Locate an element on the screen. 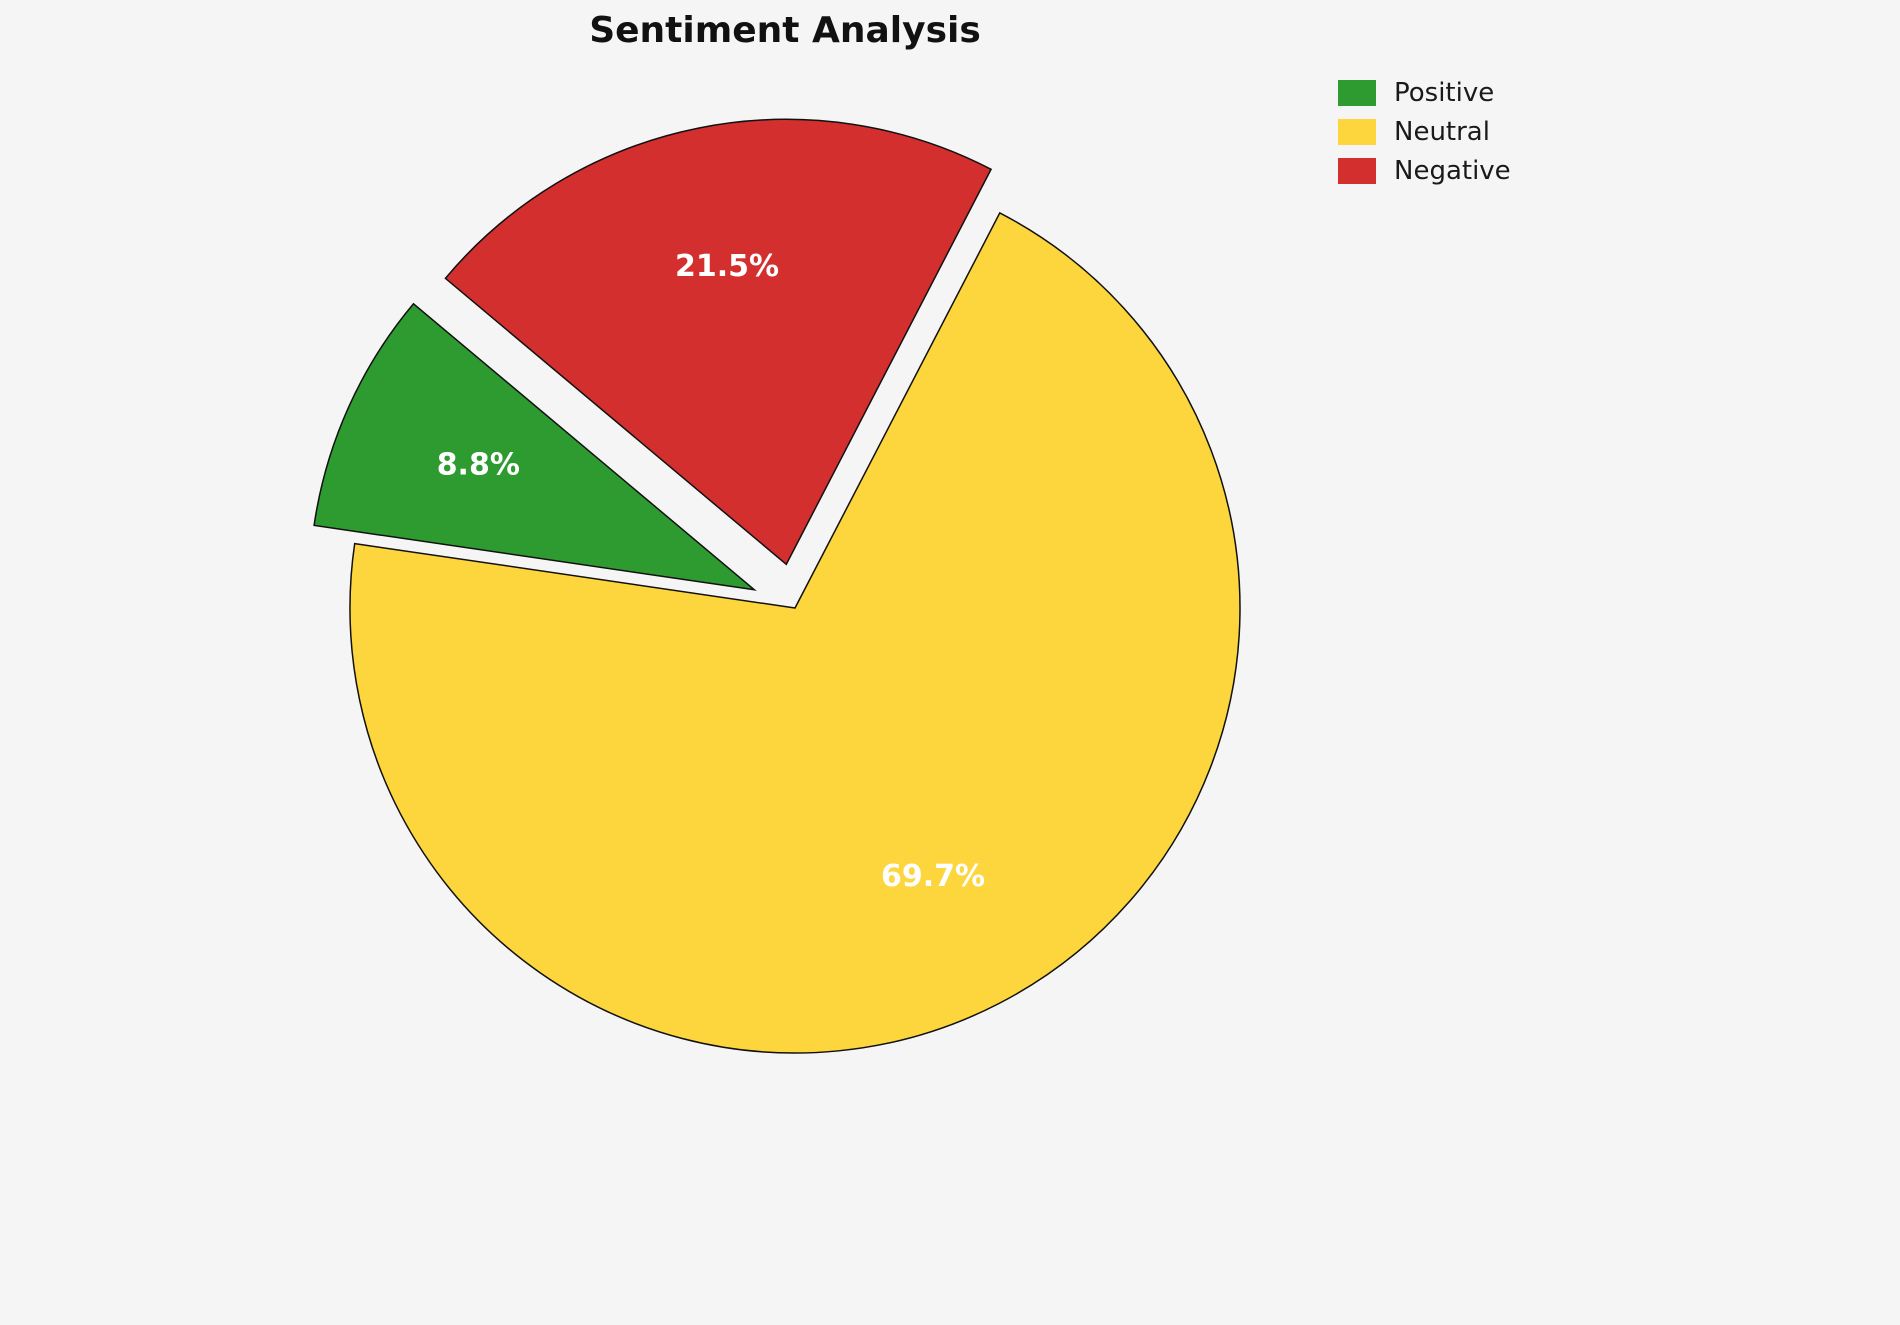 This screenshot has height=1325, width=1900. legend-label-negative: Negative is located at coordinates (1452, 171).